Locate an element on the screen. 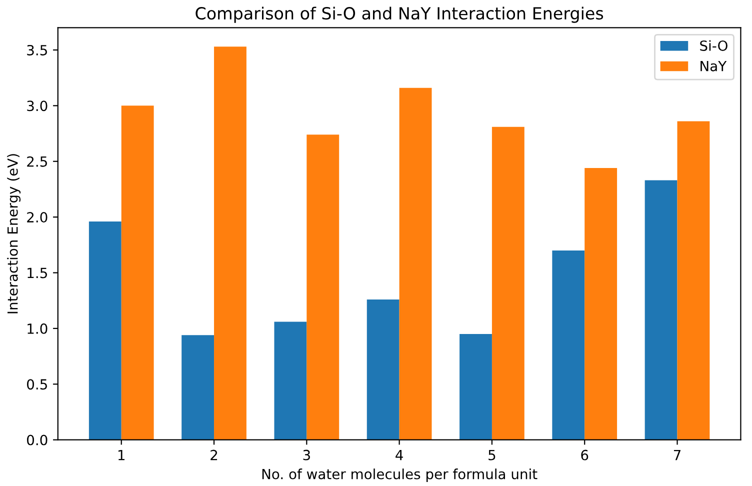 The image size is (752, 486). x-tick-label: 7 is located at coordinates (677, 455).